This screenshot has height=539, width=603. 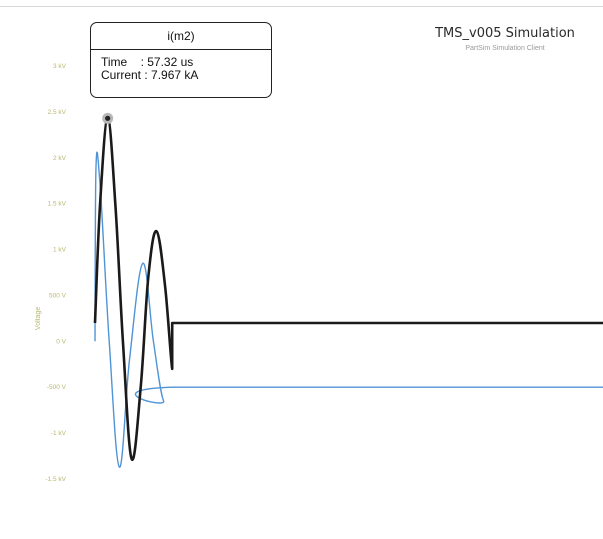 I want to click on y-tick-label: 500 V, so click(x=58, y=295).